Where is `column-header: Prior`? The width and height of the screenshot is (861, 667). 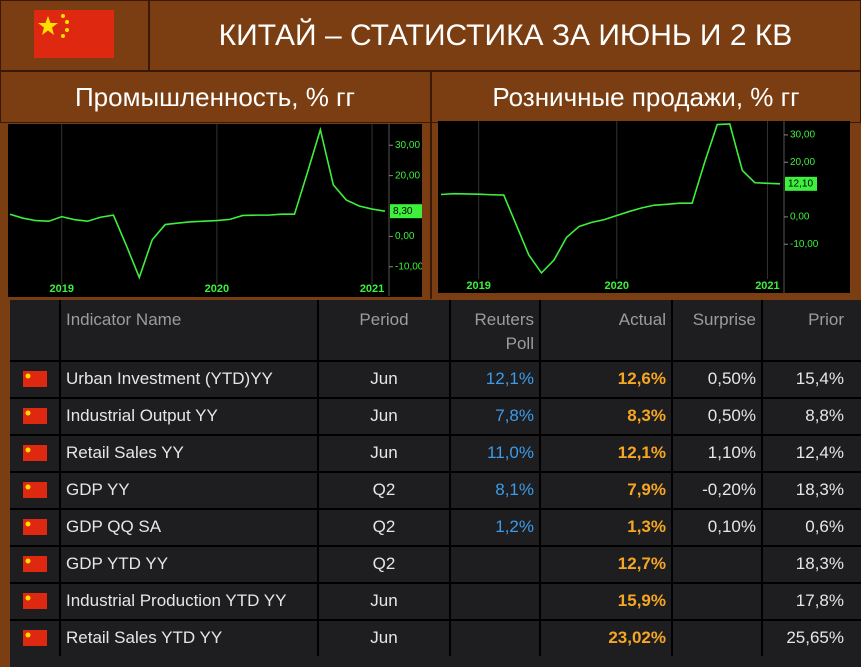 column-header: Prior is located at coordinates (826, 319).